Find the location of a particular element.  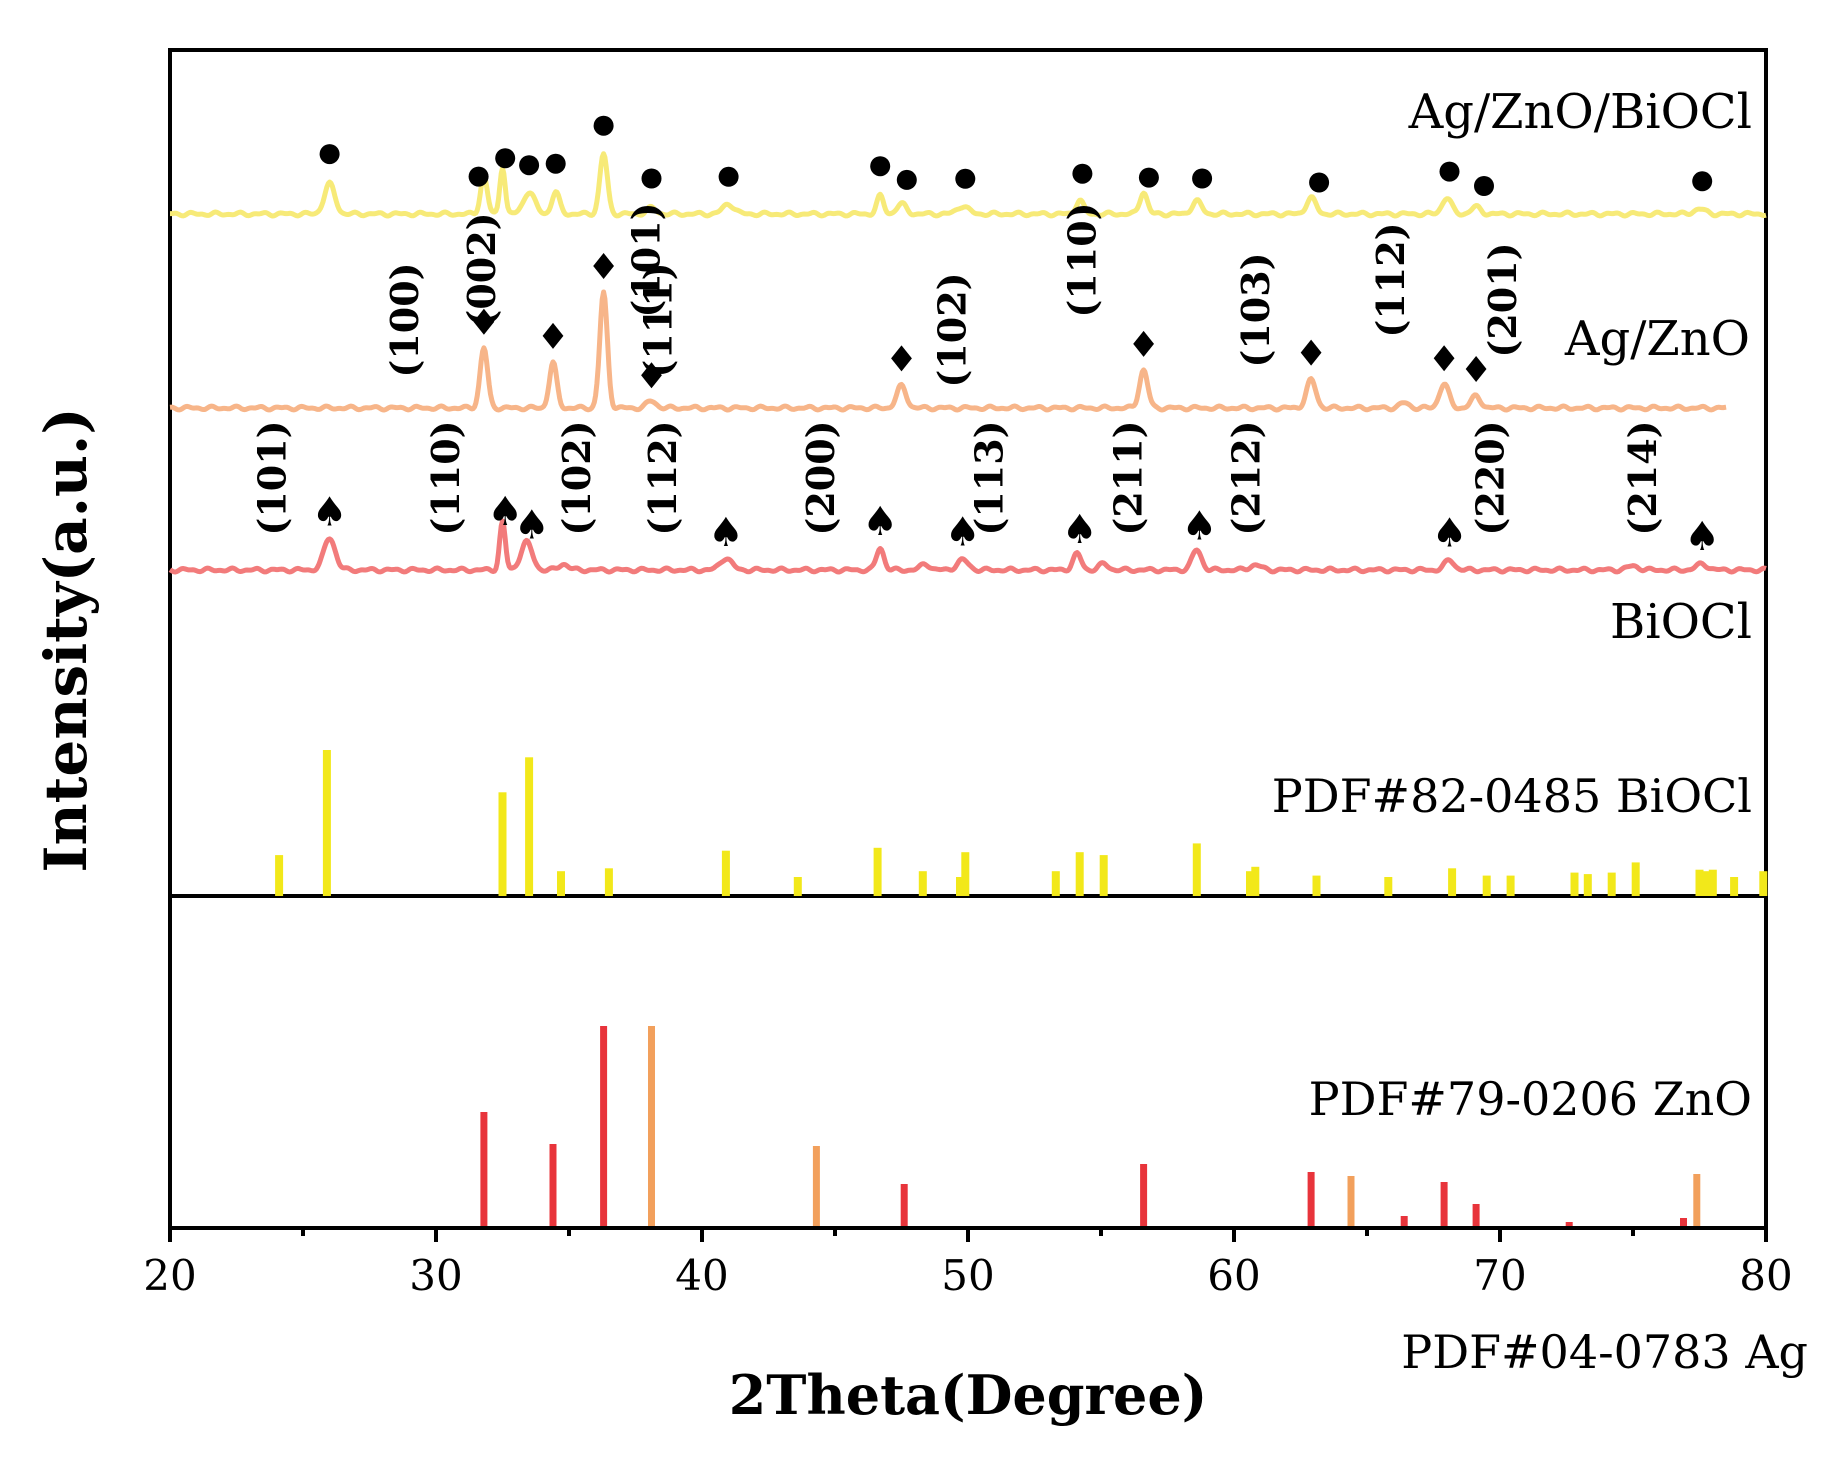

hkl-label: (002) is located at coordinates (481, 269).